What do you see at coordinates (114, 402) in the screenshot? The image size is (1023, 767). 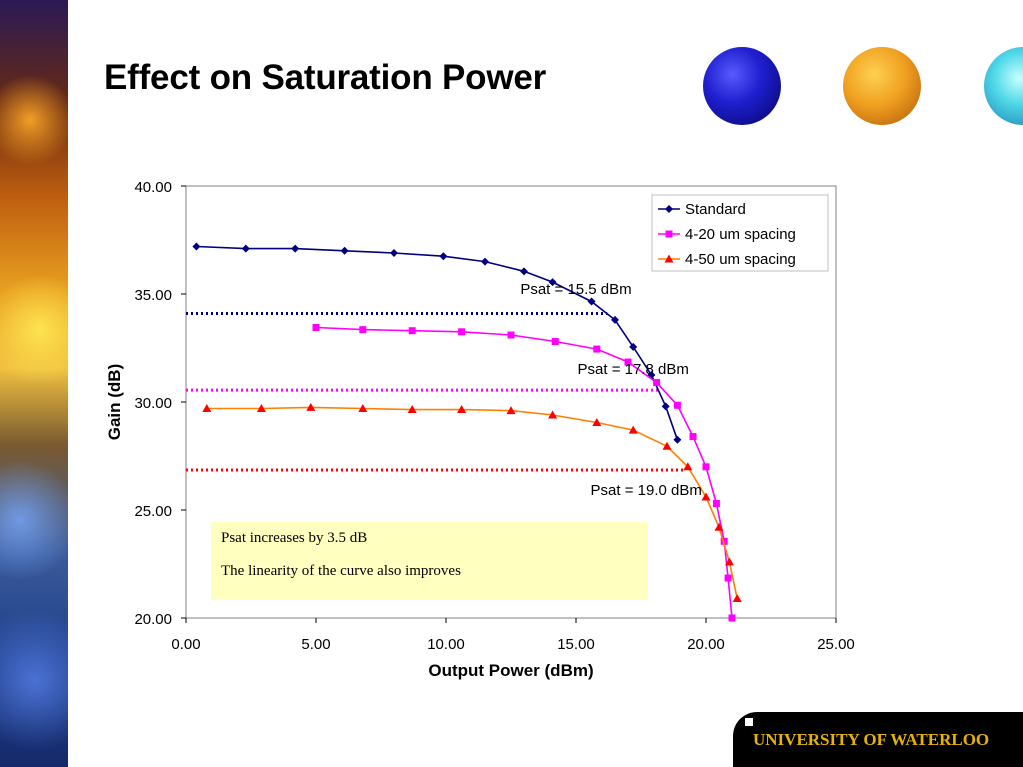 I see `y-axis-label: Gain (dB)` at bounding box center [114, 402].